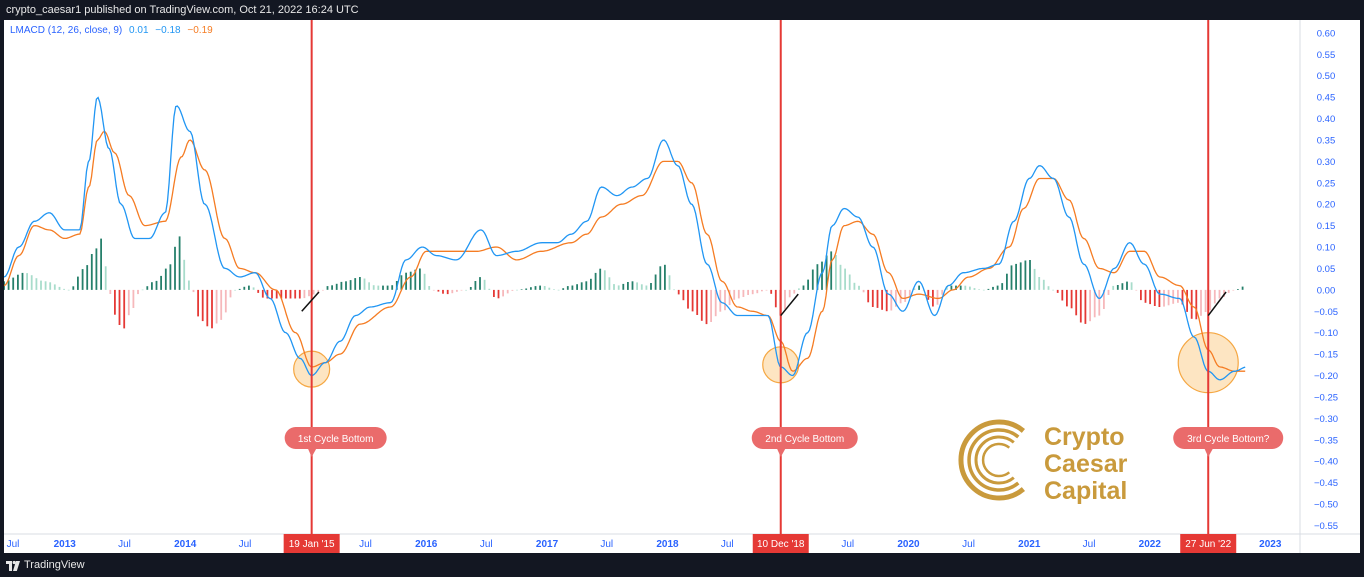 The width and height of the screenshot is (1364, 577). What do you see at coordinates (547, 544) in the screenshot?
I see `x-tick-label: 2017` at bounding box center [547, 544].